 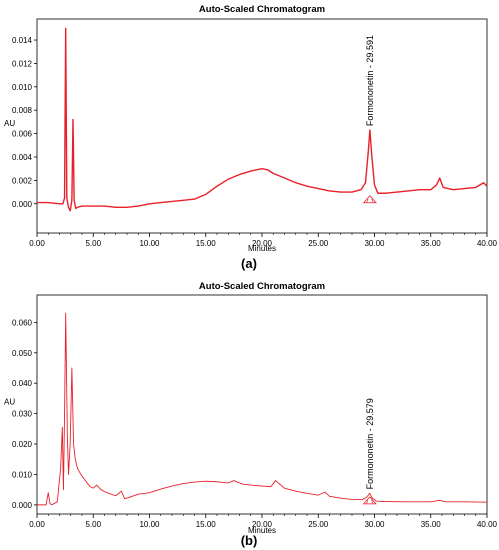 What do you see at coordinates (22, 110) in the screenshot?
I see `y-tick-label: 0.008` at bounding box center [22, 110].